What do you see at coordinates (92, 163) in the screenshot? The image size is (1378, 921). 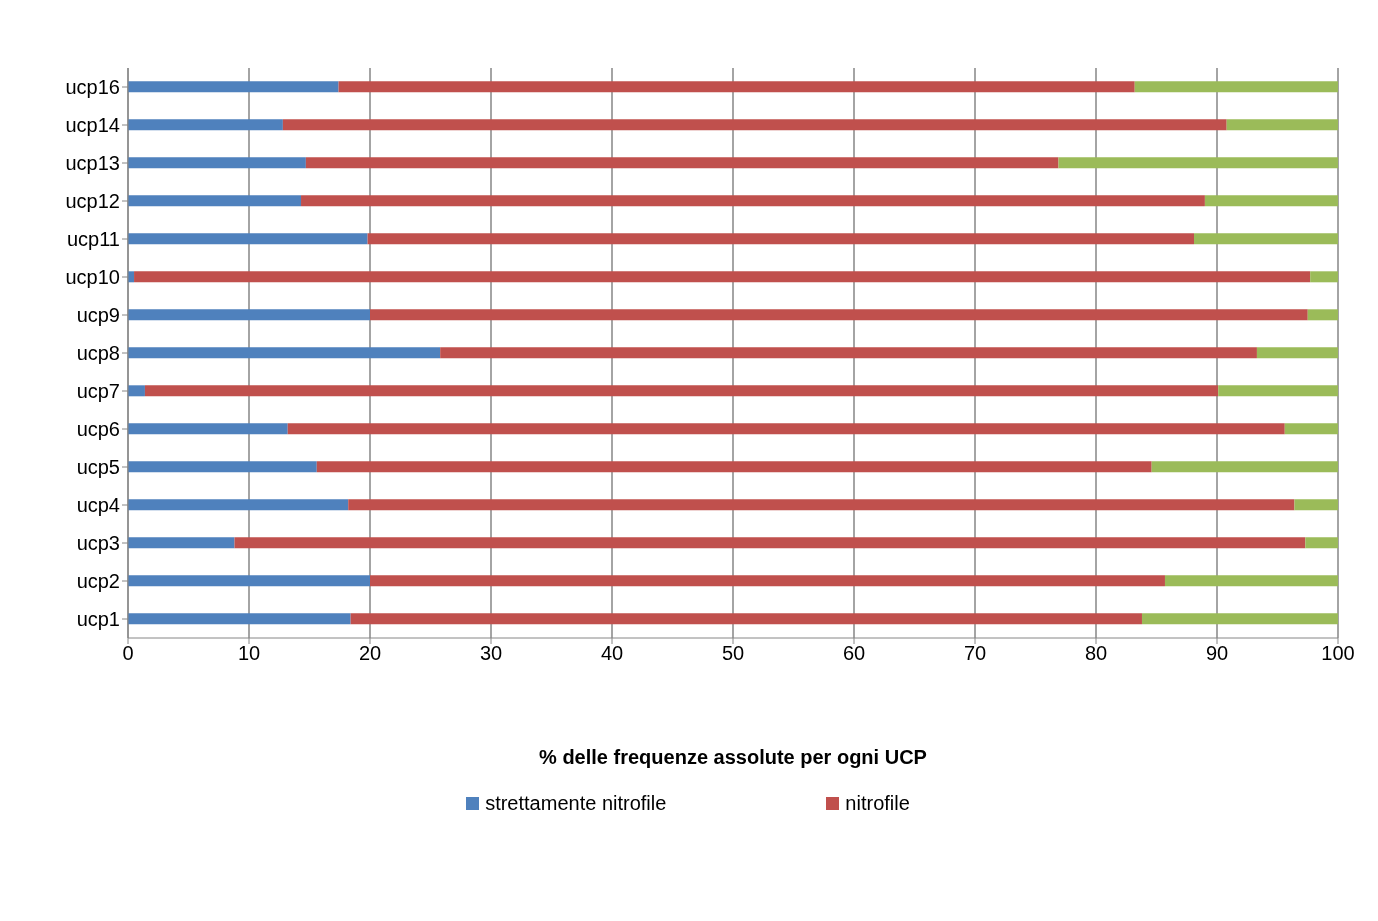 I see `y-tick-label: ucp13` at bounding box center [92, 163].